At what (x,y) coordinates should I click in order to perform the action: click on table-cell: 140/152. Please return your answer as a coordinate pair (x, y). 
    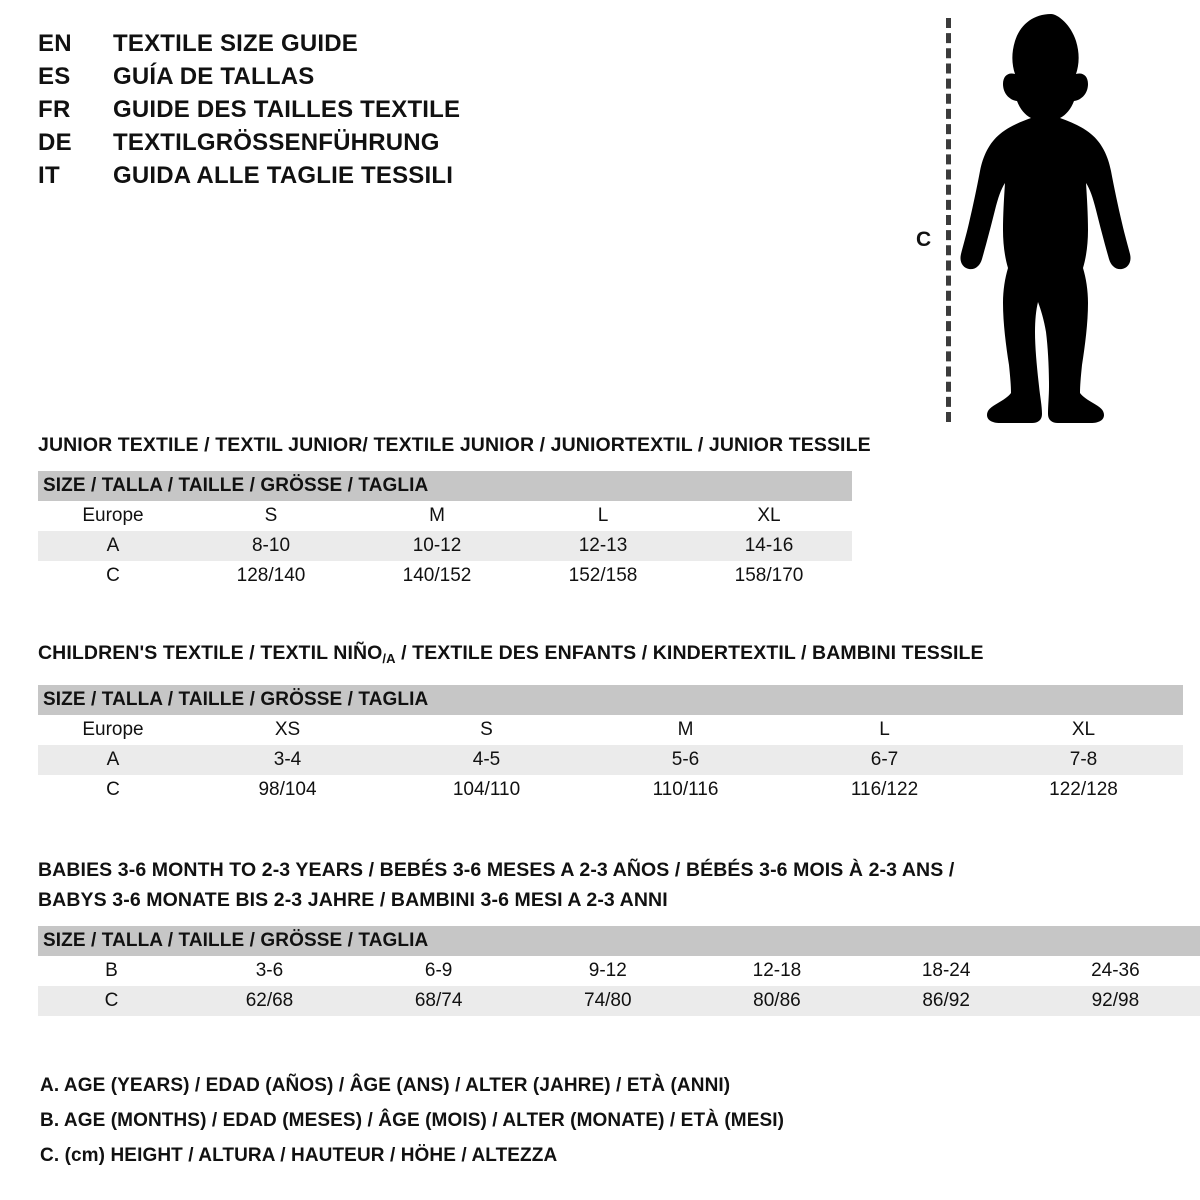
    Looking at the image, I should click on (437, 576).